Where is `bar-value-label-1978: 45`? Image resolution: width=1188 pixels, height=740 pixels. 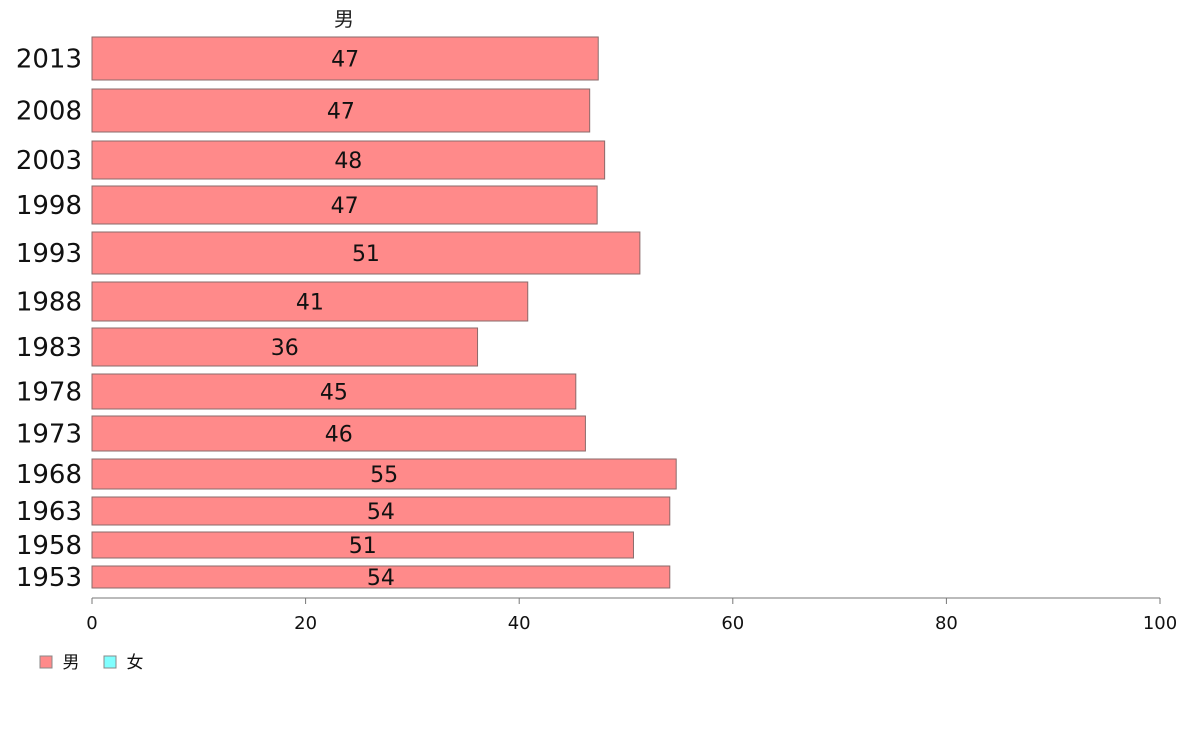 bar-value-label-1978: 45 is located at coordinates (334, 393).